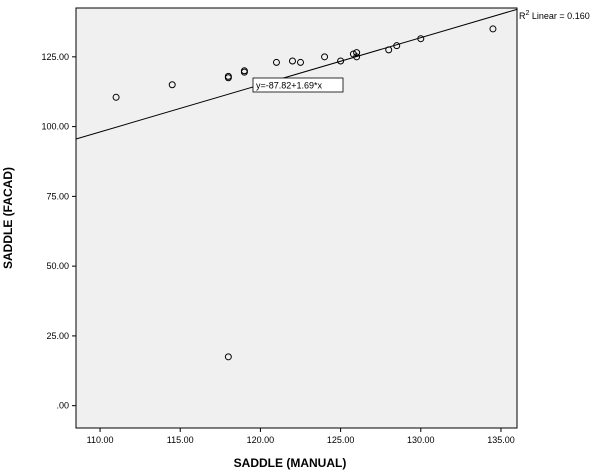  What do you see at coordinates (62, 406) in the screenshot?
I see `y-tick-label: .00` at bounding box center [62, 406].